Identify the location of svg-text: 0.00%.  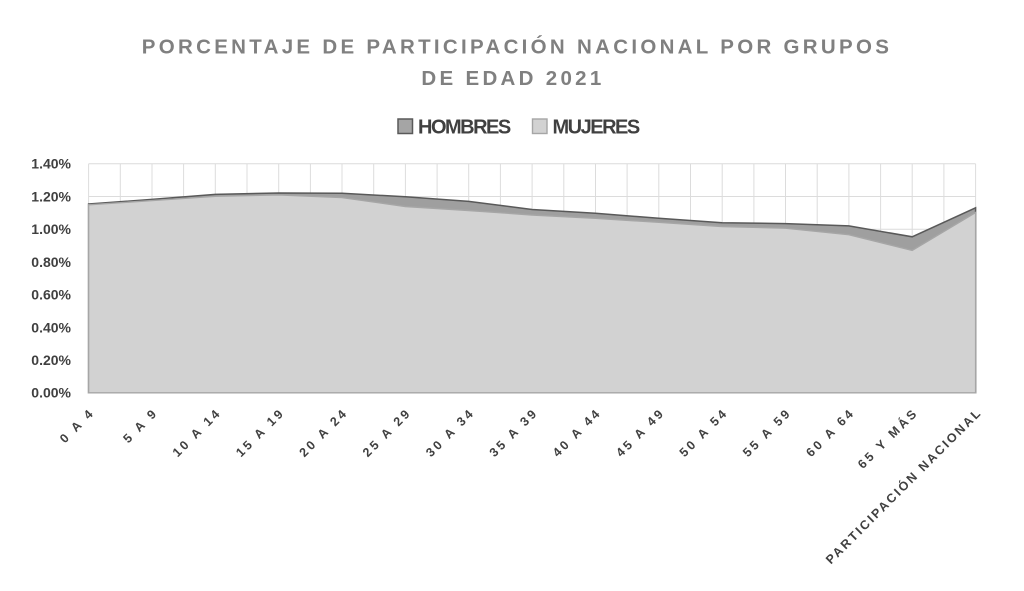
(51, 393).